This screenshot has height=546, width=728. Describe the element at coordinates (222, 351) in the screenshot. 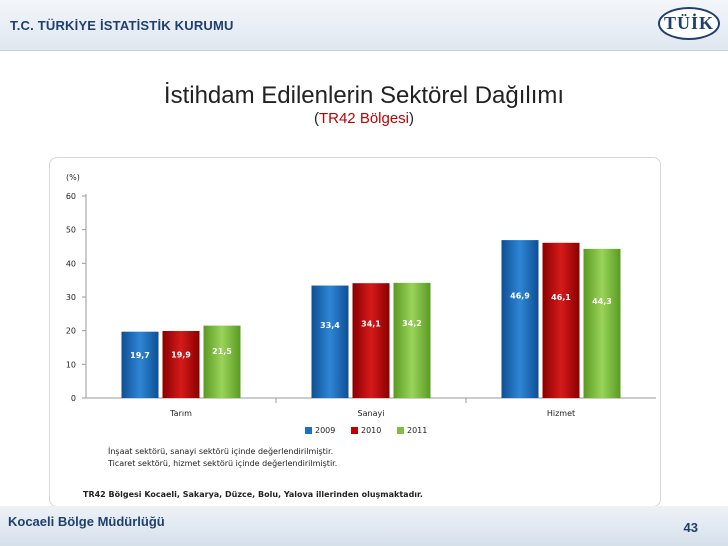

I see `data-label-tarım-2011: 21,5` at that location.